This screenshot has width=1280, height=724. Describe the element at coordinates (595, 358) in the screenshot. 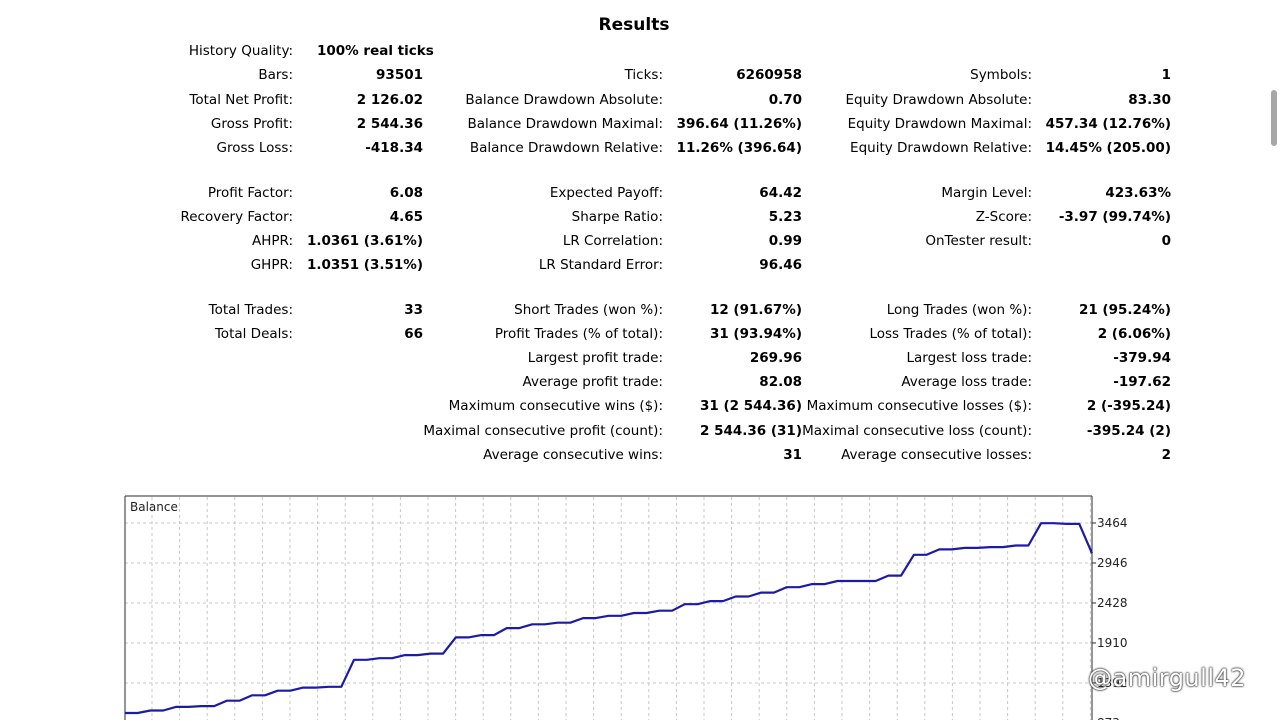

I see `stat-label: Largest profit trade:` at that location.